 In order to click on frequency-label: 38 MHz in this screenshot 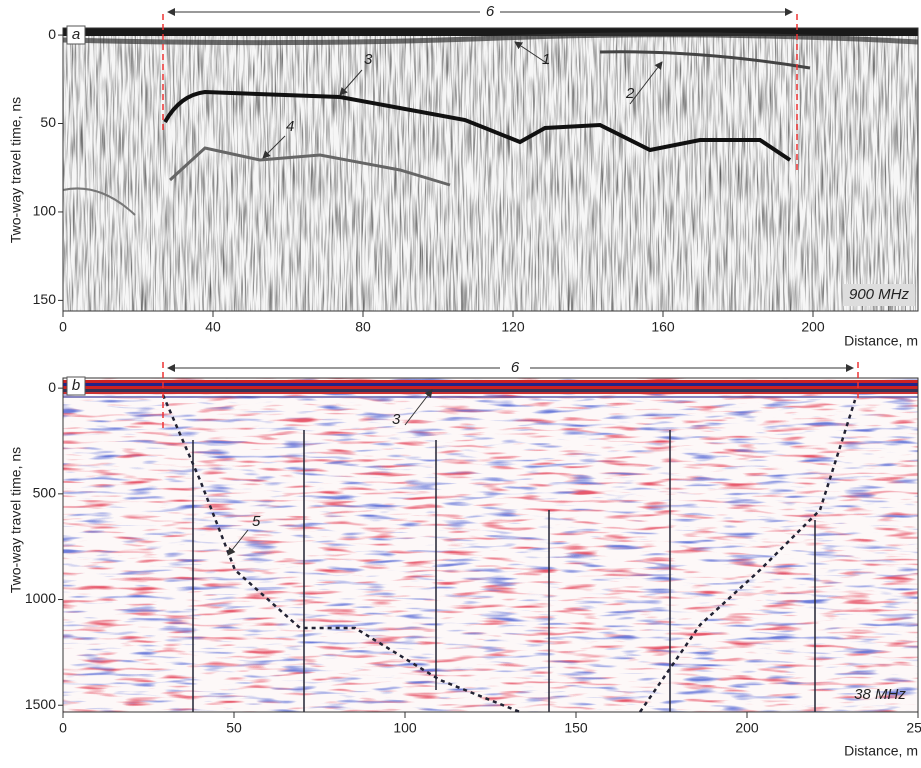, I will do `click(880, 694)`.